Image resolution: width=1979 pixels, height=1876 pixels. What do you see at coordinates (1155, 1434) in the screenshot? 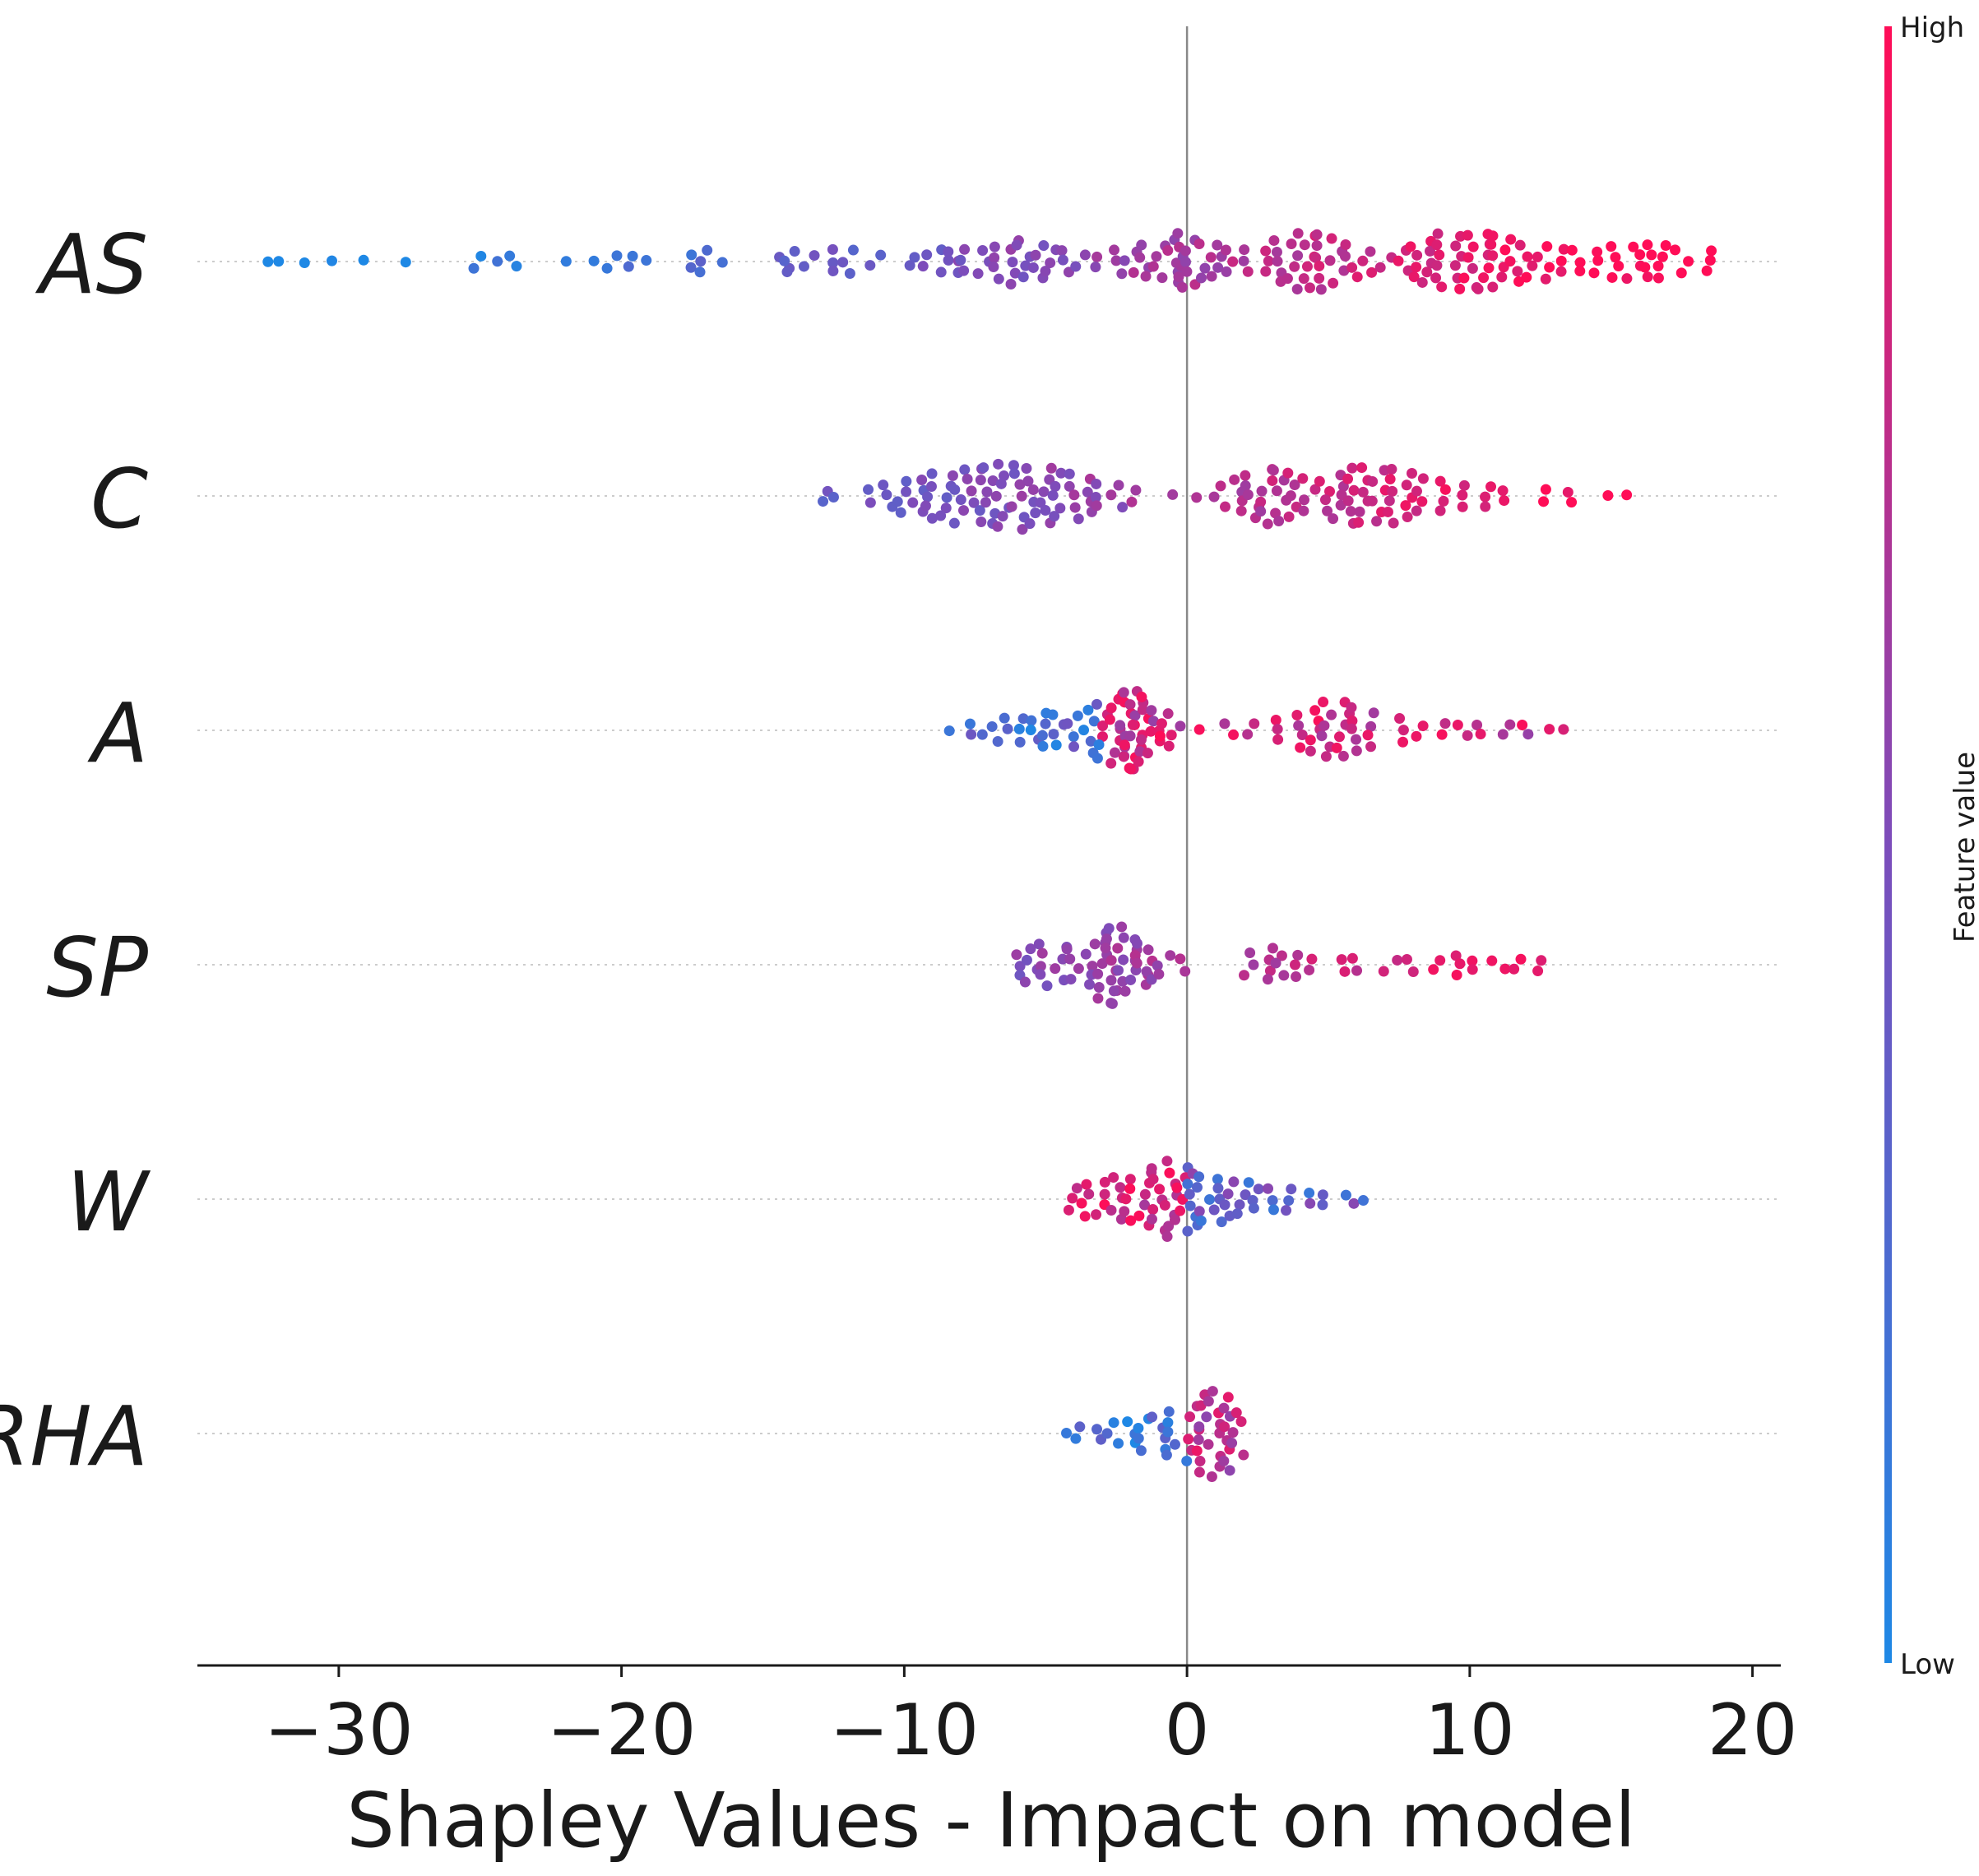
I see `series-rha` at bounding box center [1155, 1434].